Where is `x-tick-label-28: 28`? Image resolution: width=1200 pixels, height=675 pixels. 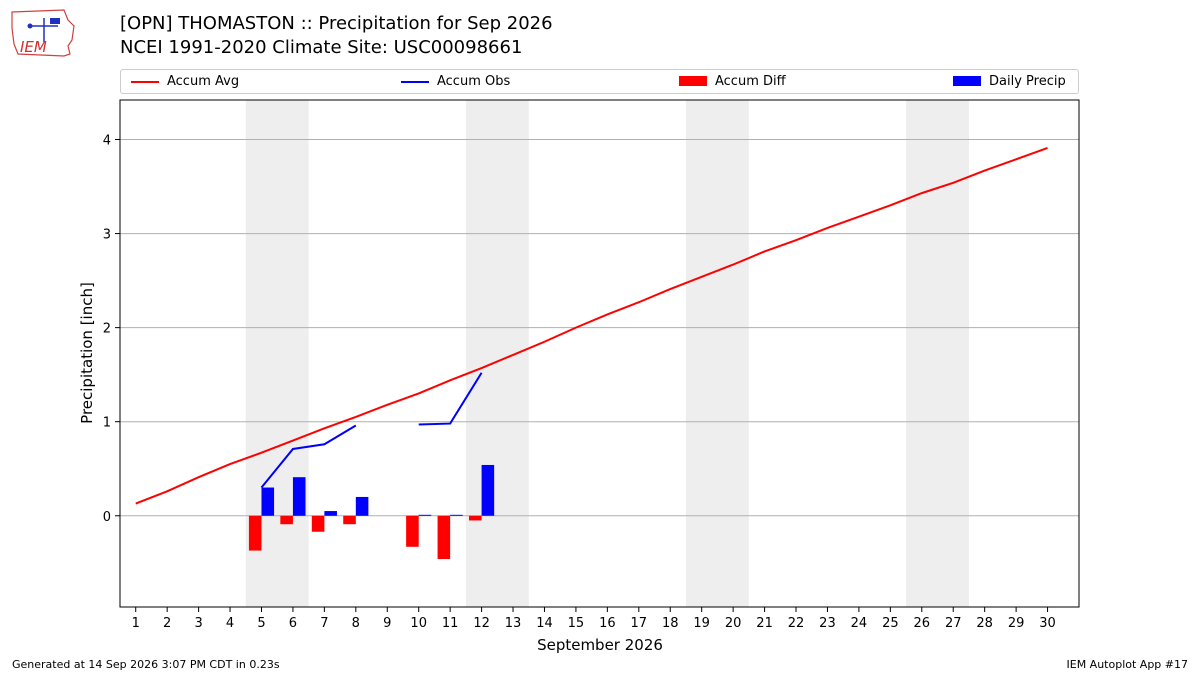
x-tick-label-28: 28 is located at coordinates (984, 623).